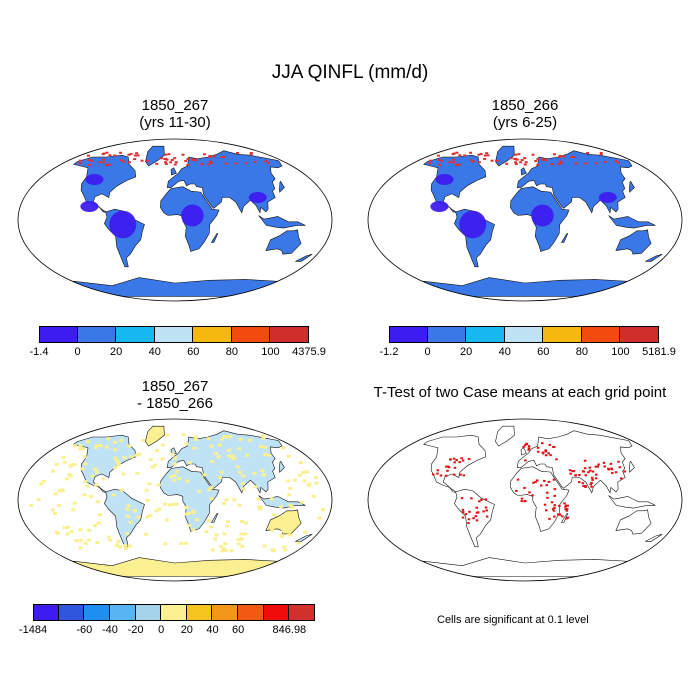 The image size is (700, 700). I want to click on figure-title: JJA QINFL (mm/d), so click(350, 72).